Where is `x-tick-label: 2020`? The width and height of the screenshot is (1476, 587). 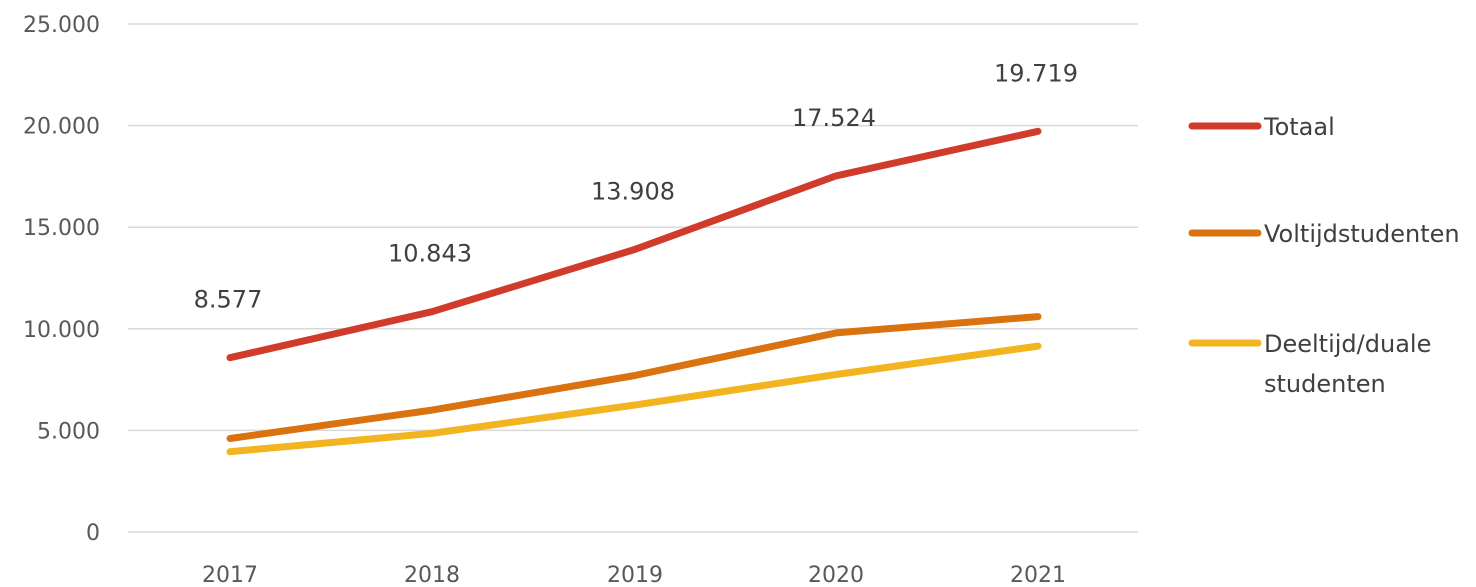 x-tick-label: 2020 is located at coordinates (836, 575).